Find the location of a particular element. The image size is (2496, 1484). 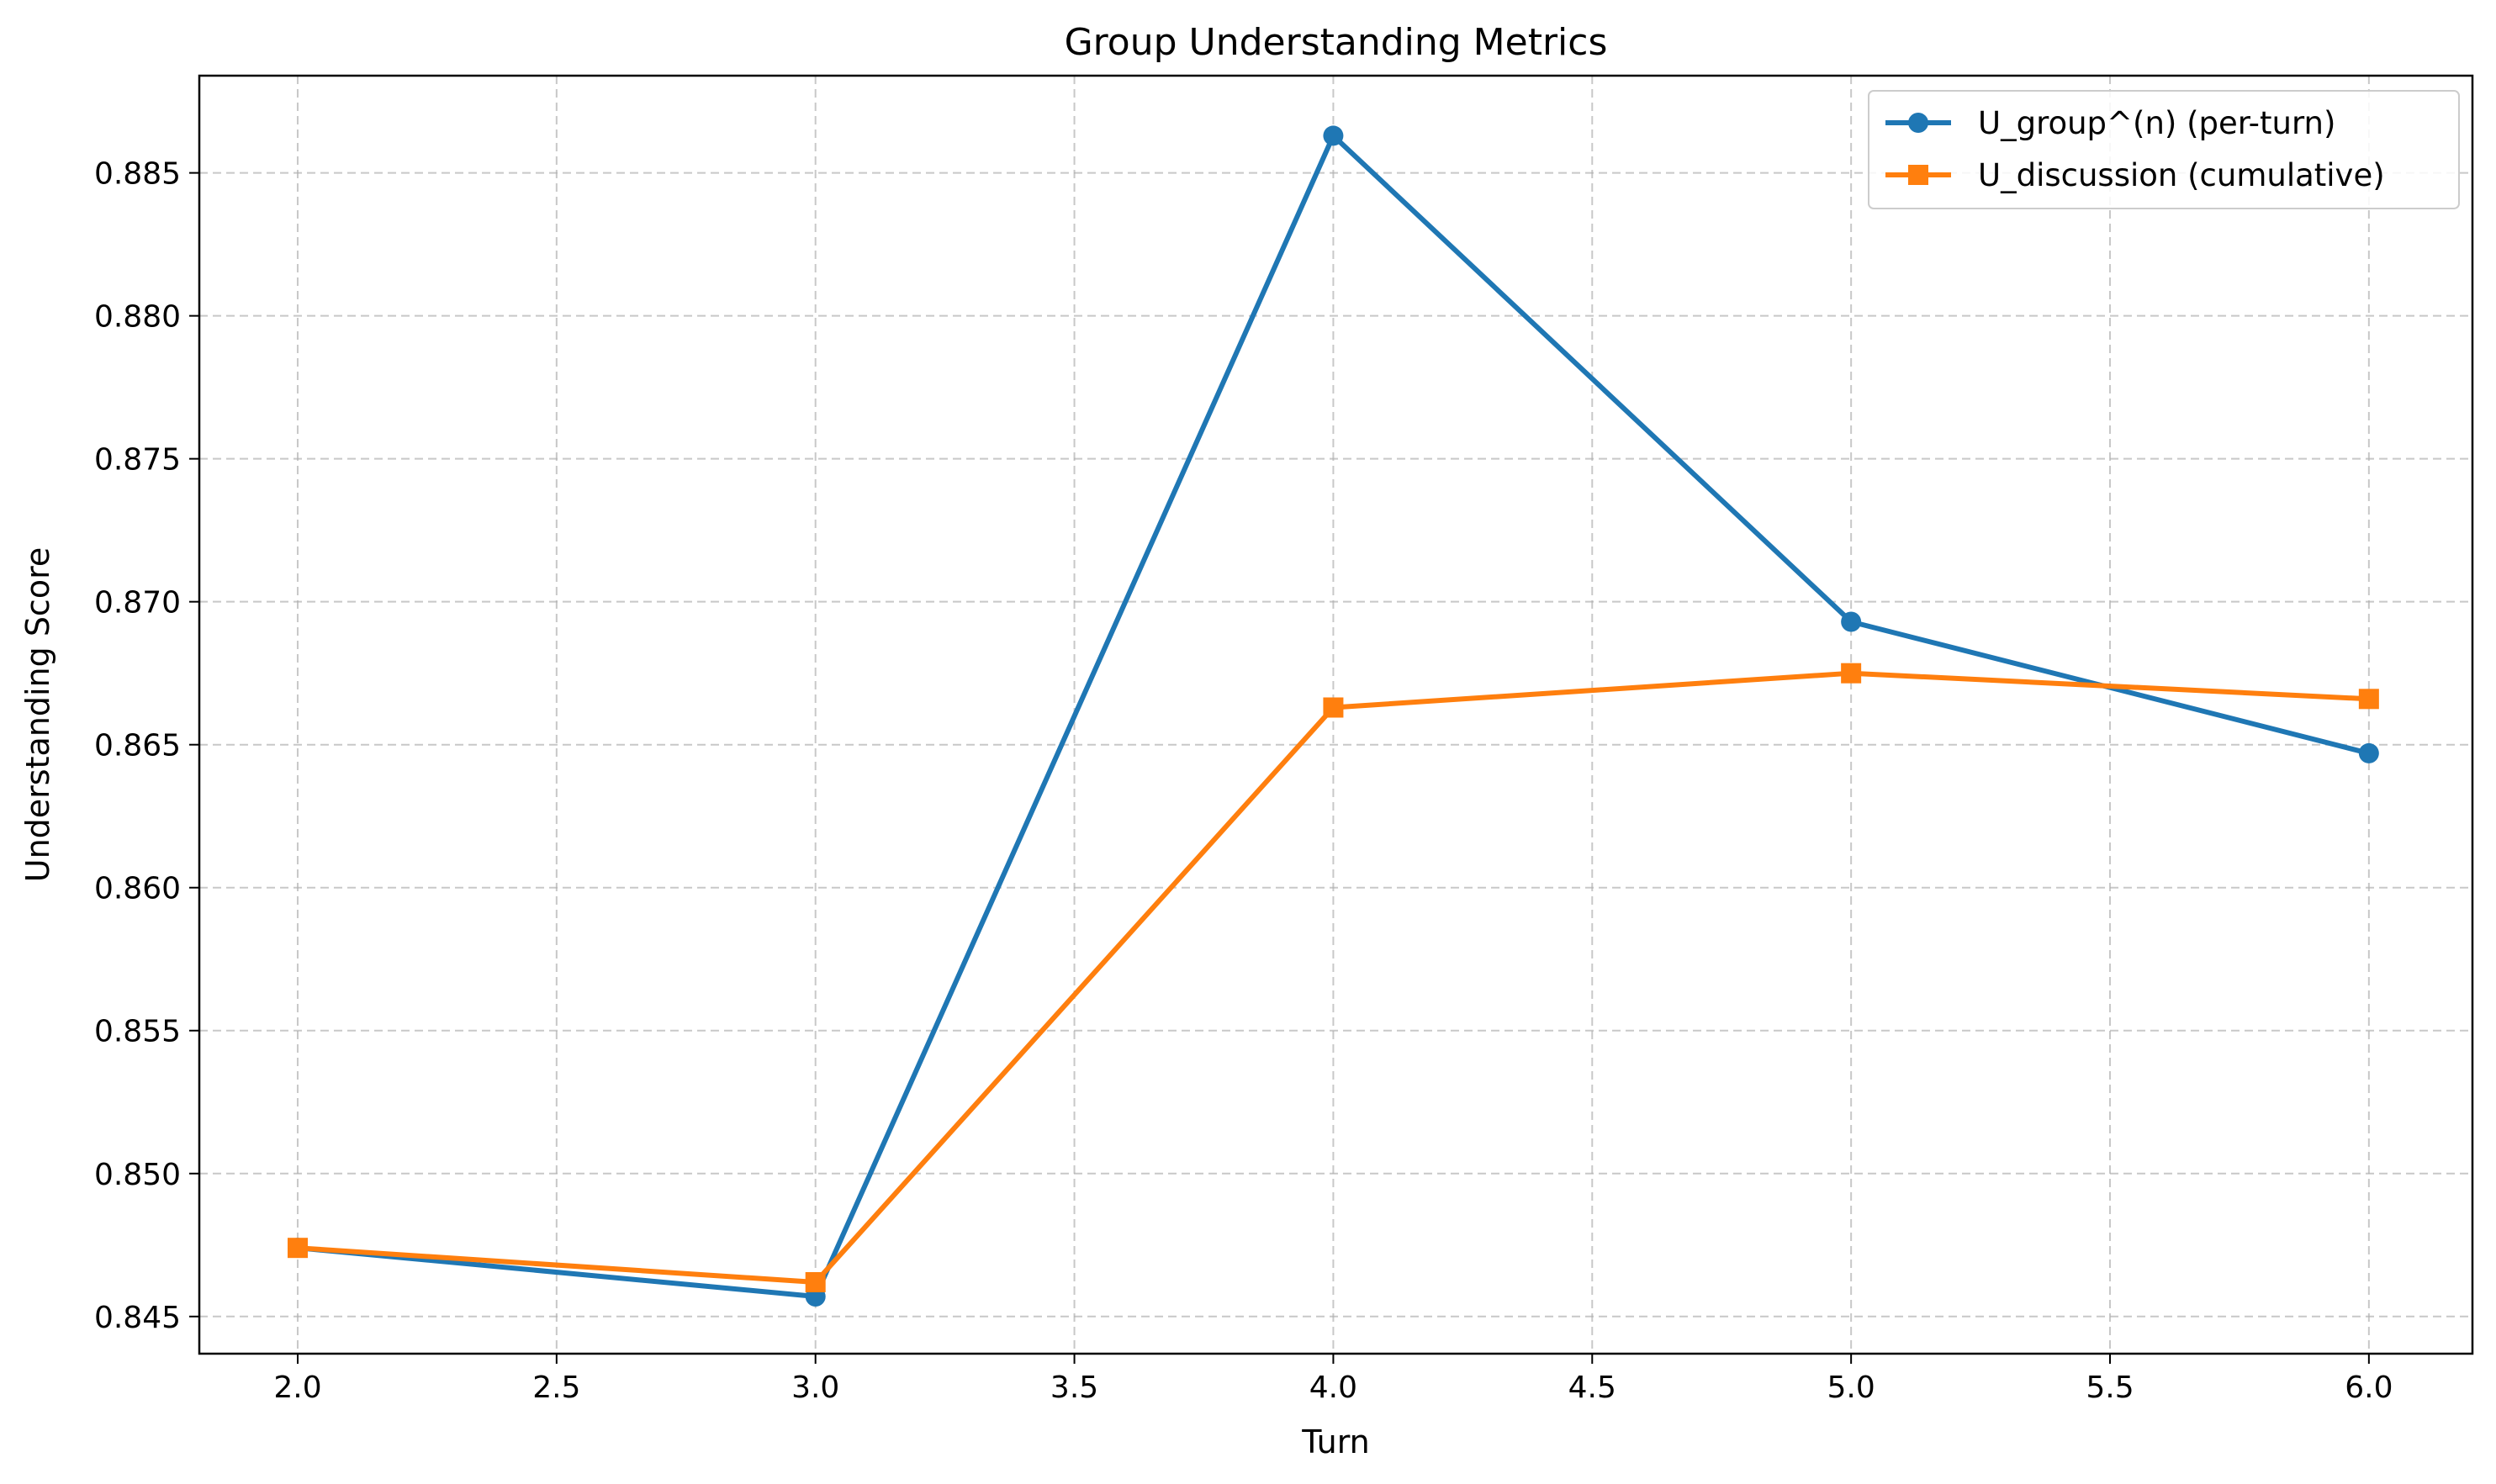

y-tick-label: 0.880 is located at coordinates (137, 317).